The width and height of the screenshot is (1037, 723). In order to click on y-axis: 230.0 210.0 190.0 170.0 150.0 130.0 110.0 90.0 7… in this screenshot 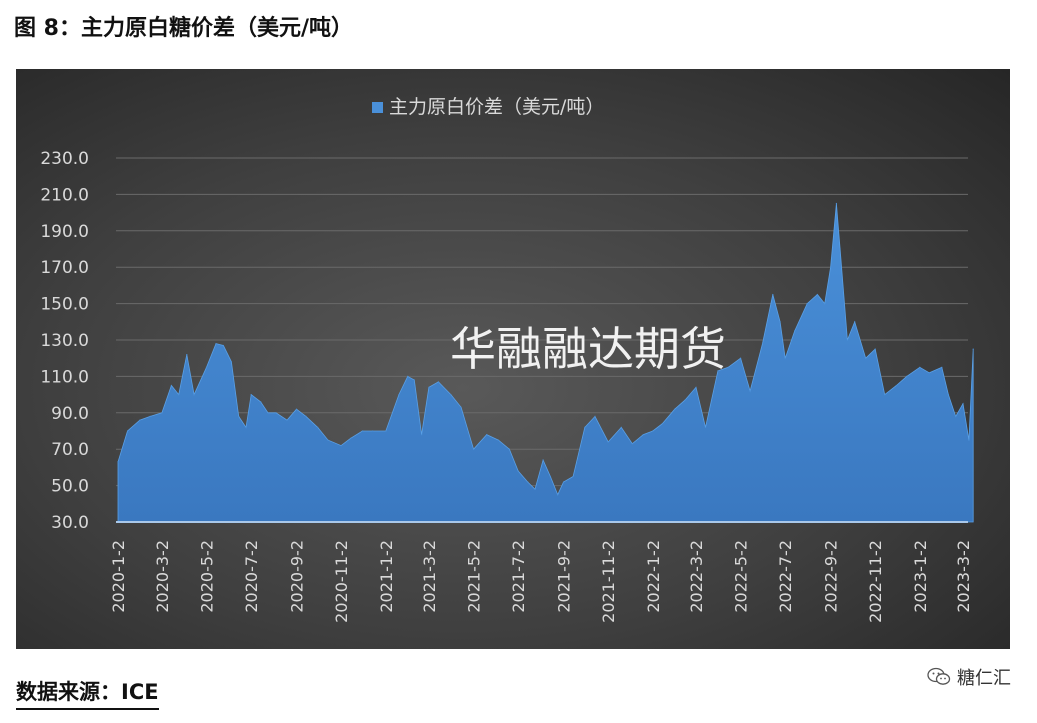, I will do `click(64, 341)`.